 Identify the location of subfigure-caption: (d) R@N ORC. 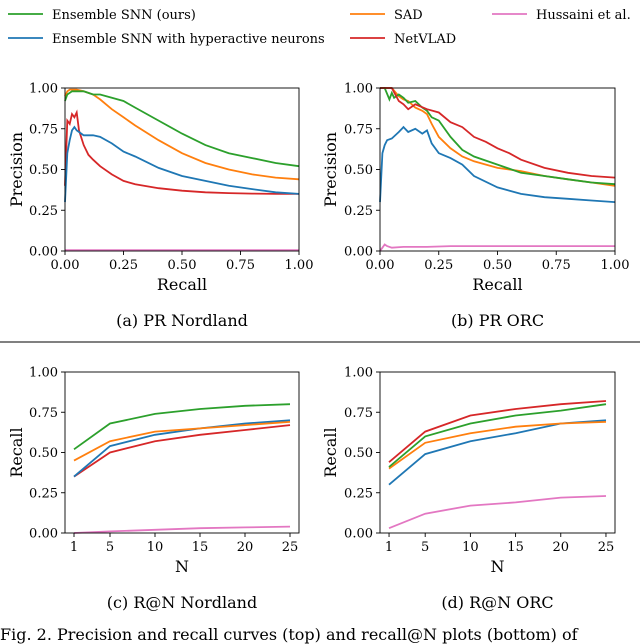
(497, 602).